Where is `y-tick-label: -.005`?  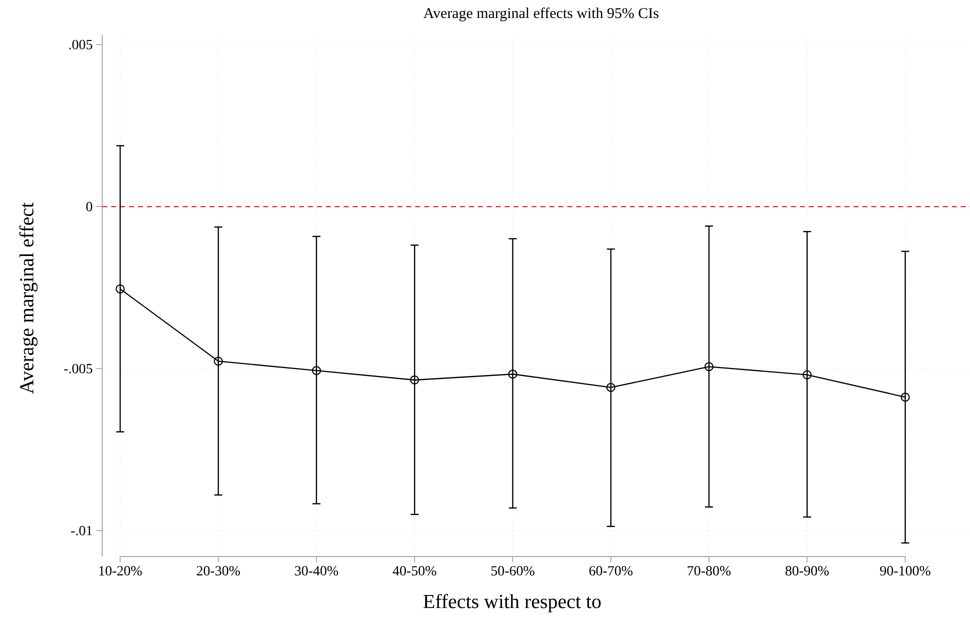
y-tick-label: -.005 is located at coordinates (78, 369).